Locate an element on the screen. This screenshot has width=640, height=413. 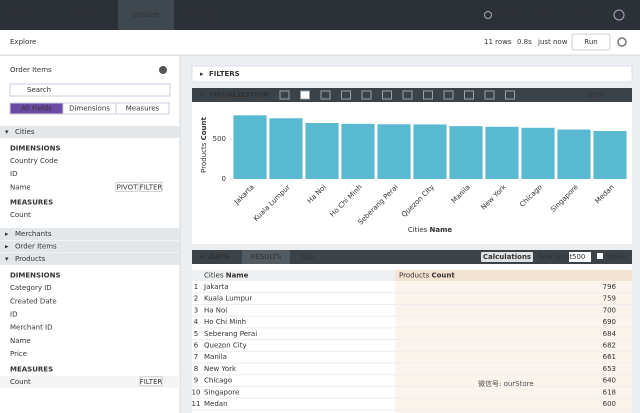
row-limit-input is located at coordinates (580, 257).